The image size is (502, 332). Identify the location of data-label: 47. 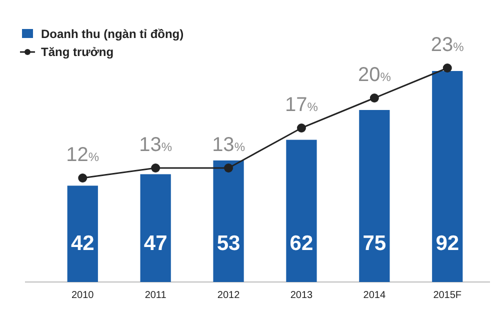
(156, 243).